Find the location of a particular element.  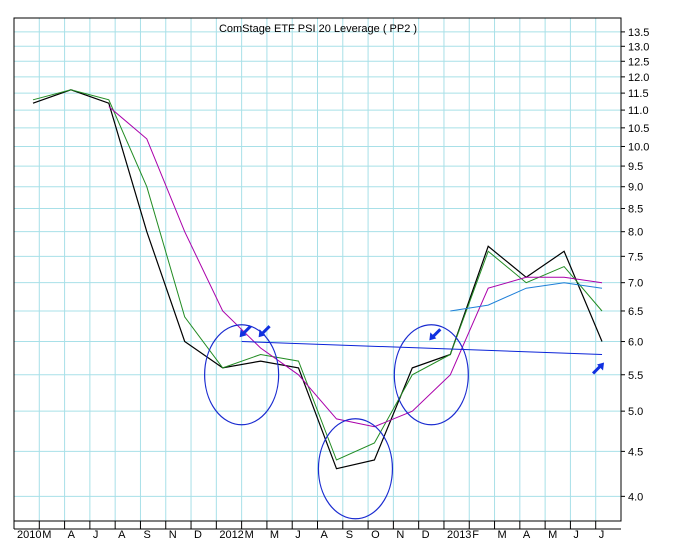

y-tick-label: 6.5 is located at coordinates (635, 312).